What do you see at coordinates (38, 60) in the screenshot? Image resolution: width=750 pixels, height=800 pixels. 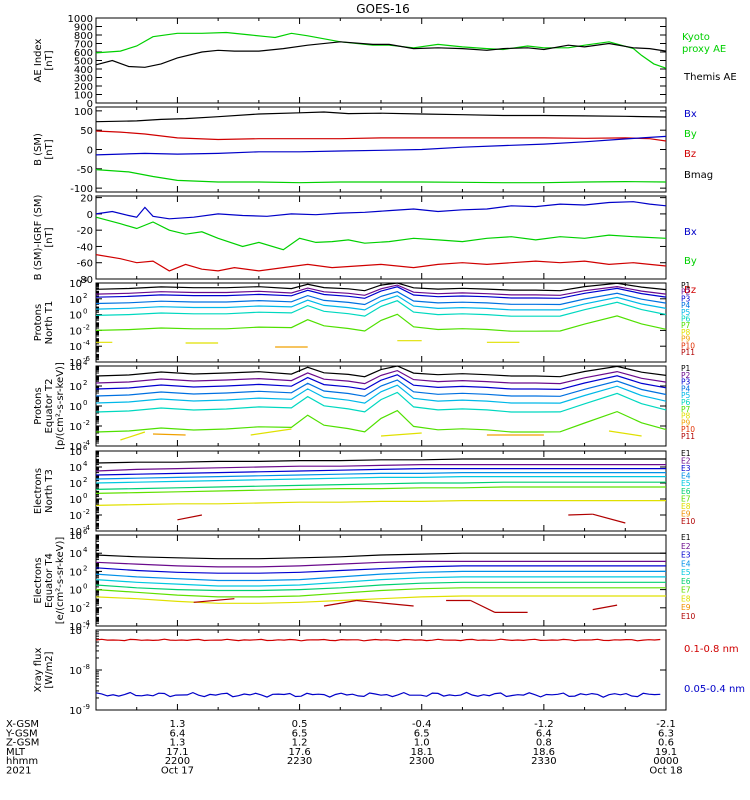 I see `y-axis-label: AE Index` at bounding box center [38, 60].